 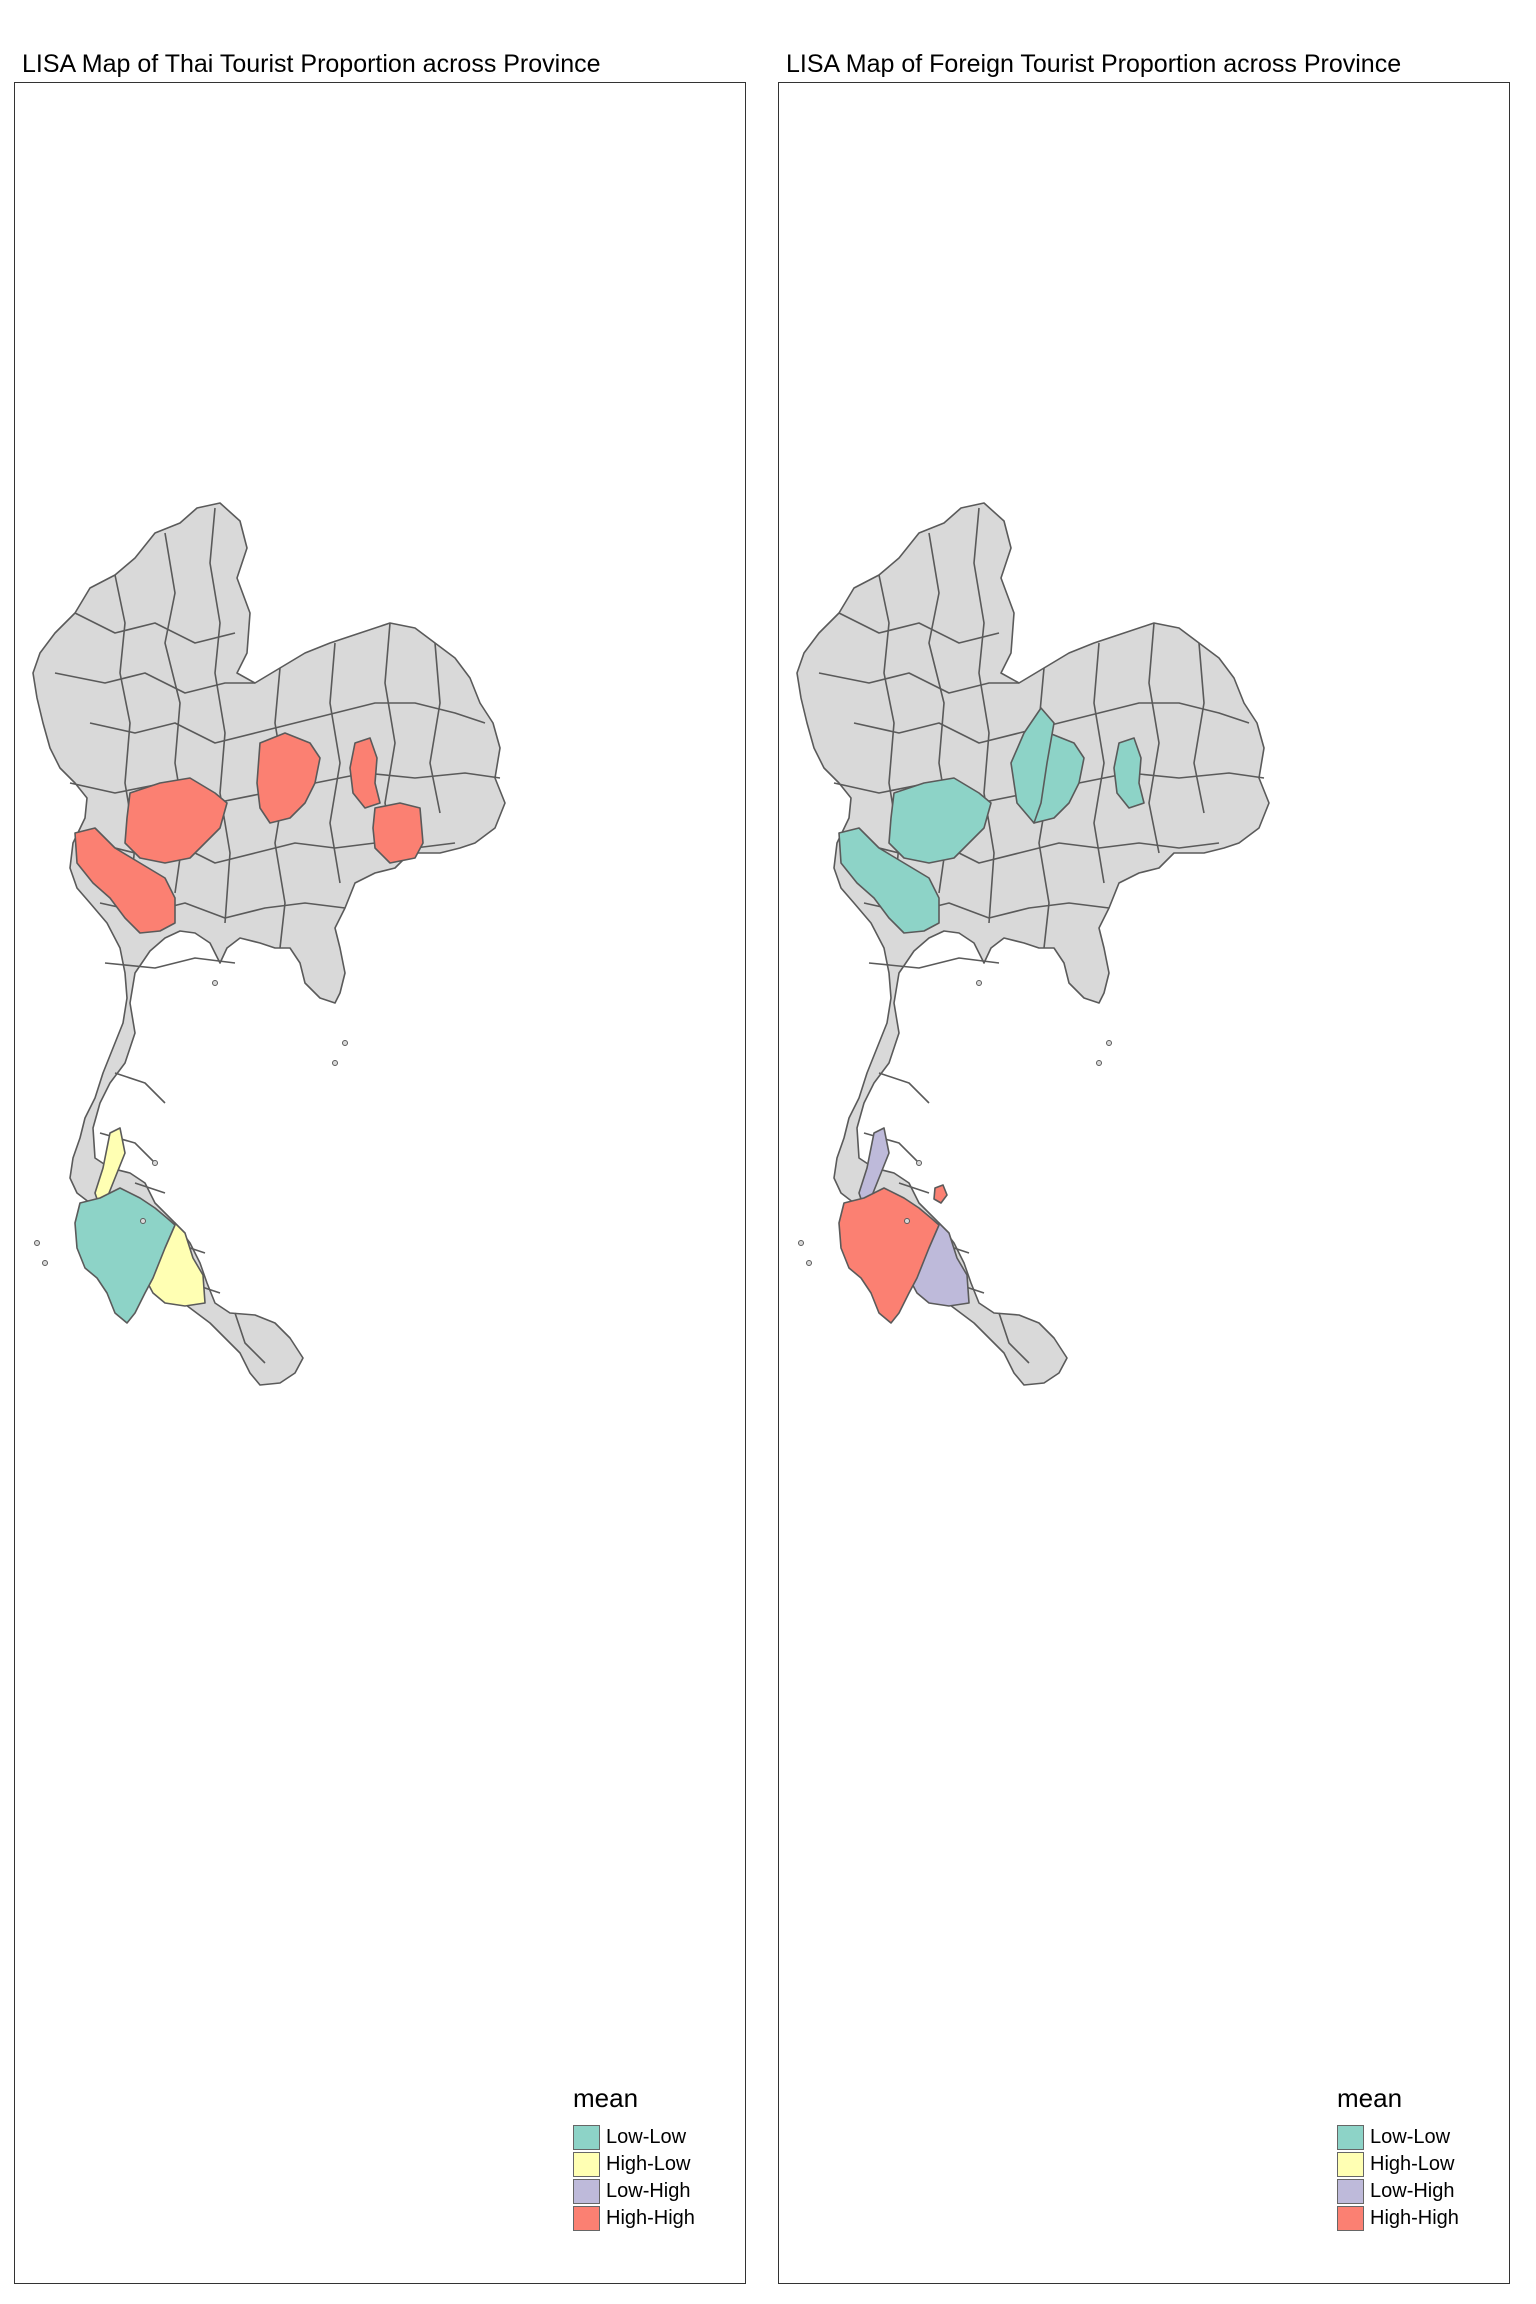 I want to click on legend-left: mean Low-Low High-Low Low-High High-High, so click(x=634, y=2157).